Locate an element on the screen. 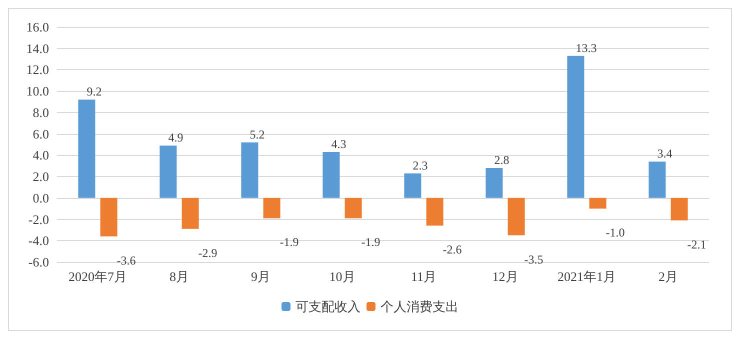 The height and width of the screenshot is (339, 740). data-label: -3.6 is located at coordinates (126, 260).